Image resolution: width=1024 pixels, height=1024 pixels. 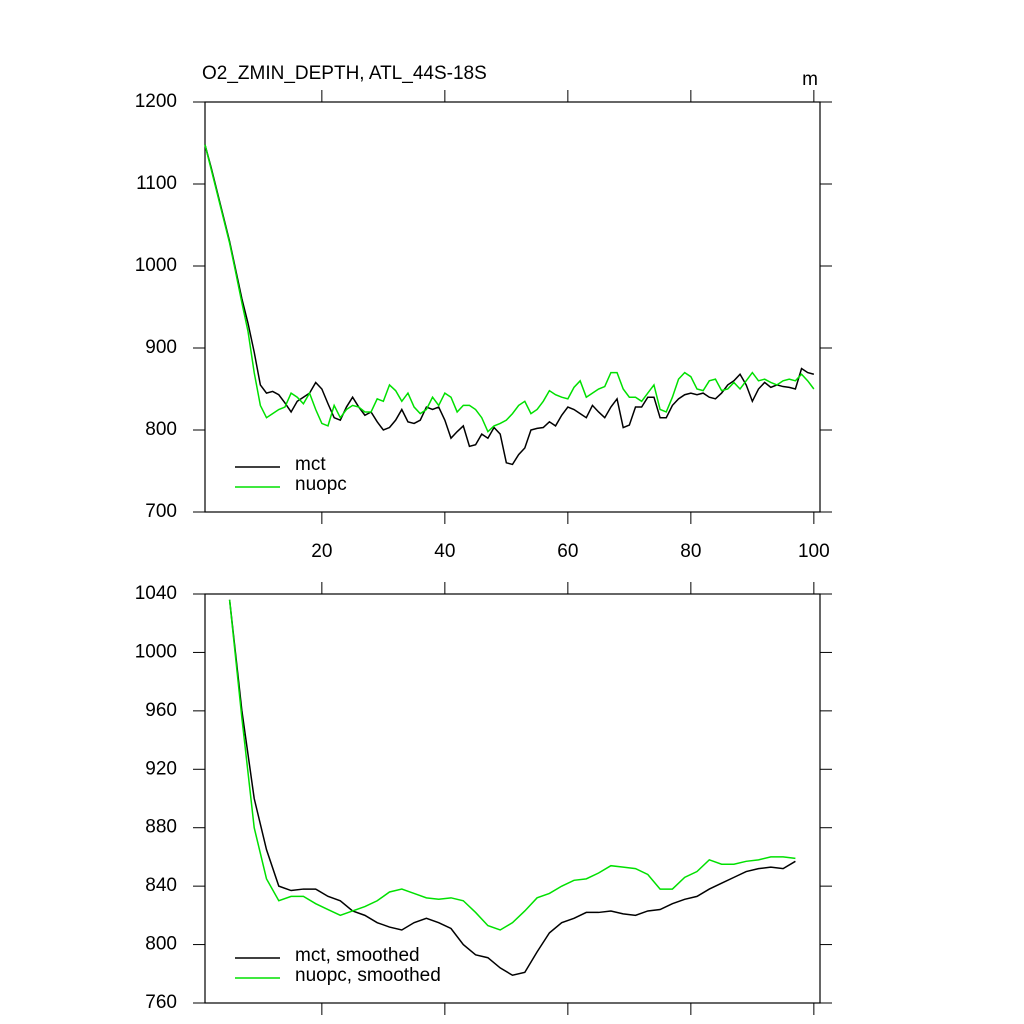 What do you see at coordinates (810, 79) in the screenshot?
I see `y-unit-label: m` at bounding box center [810, 79].